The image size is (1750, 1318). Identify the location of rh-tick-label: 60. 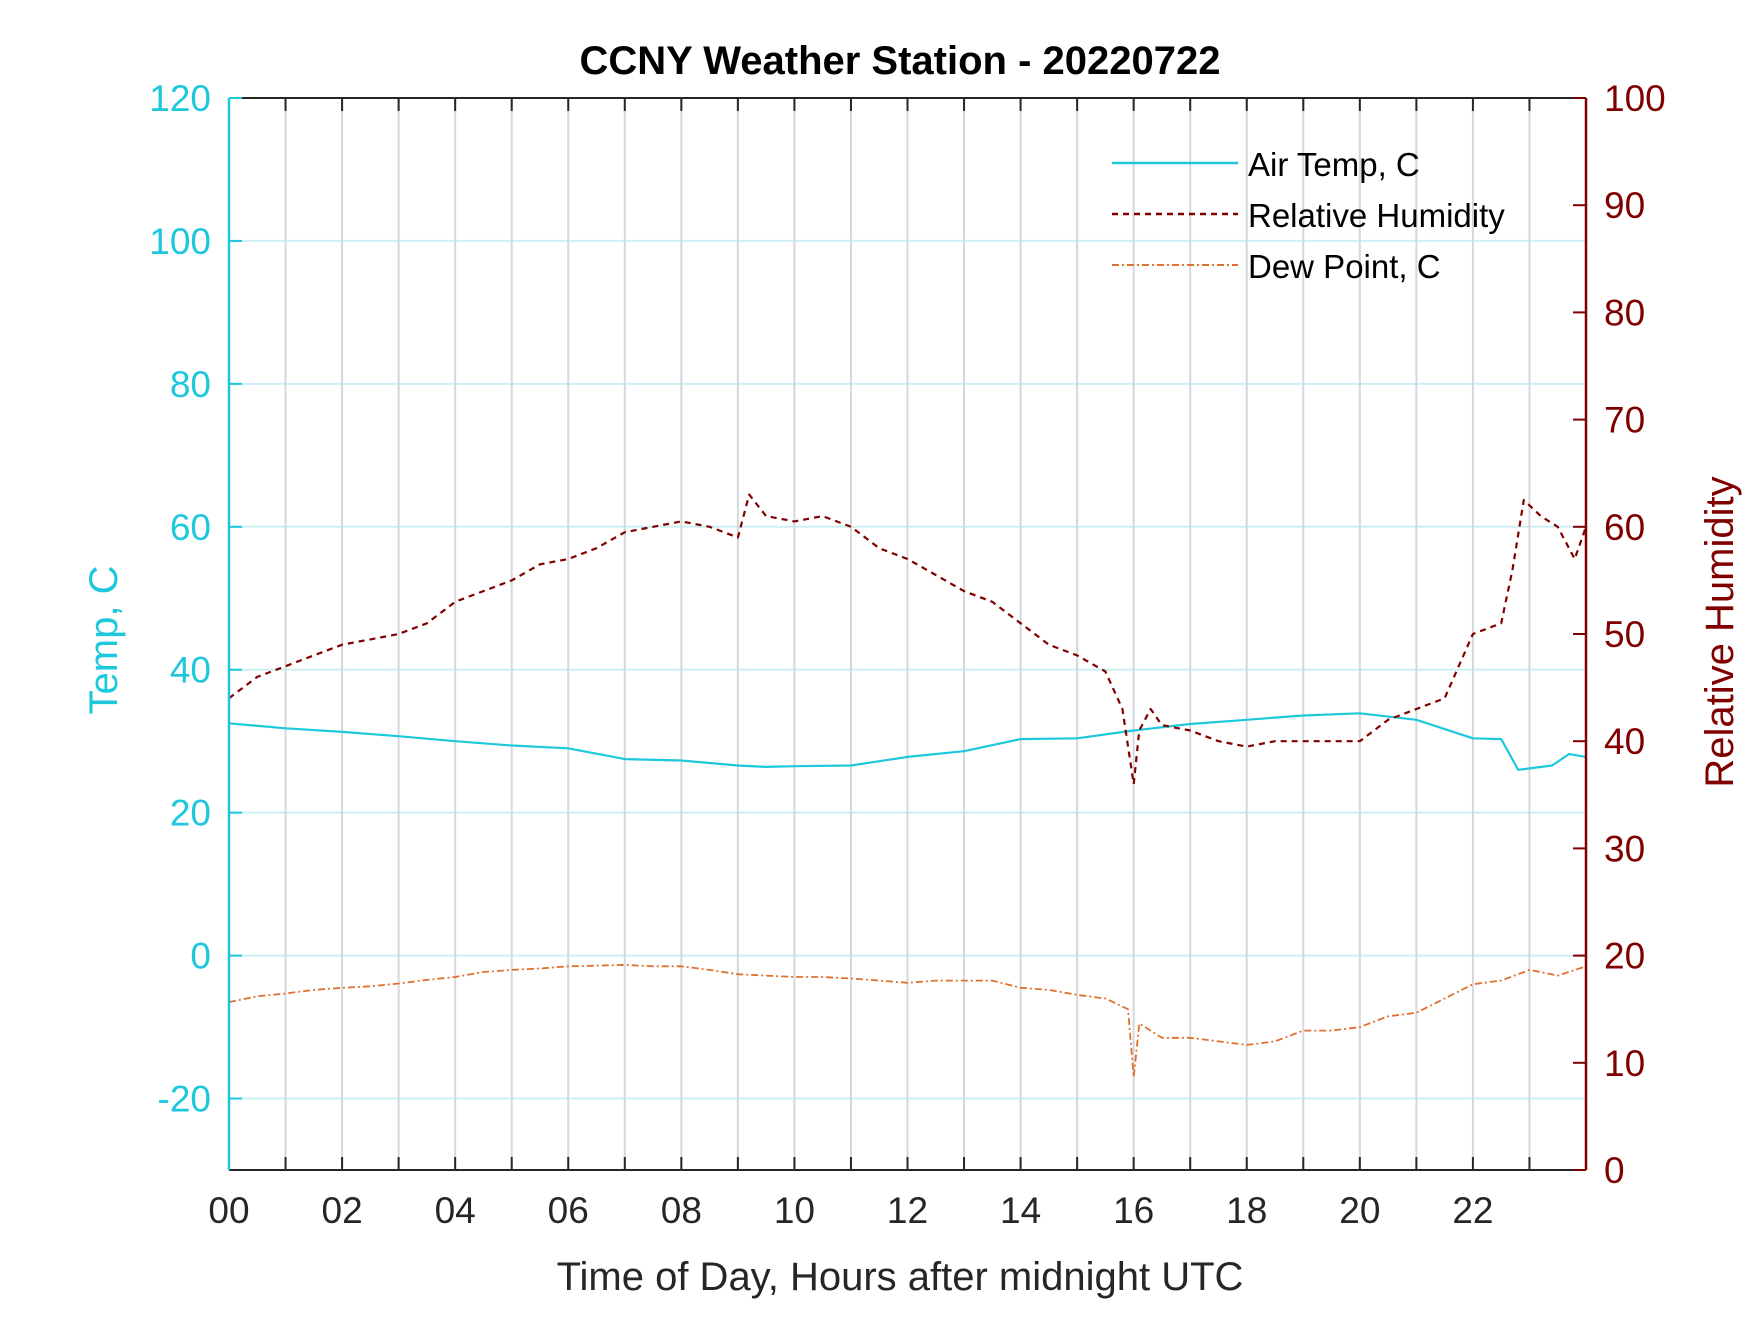
(1624, 527).